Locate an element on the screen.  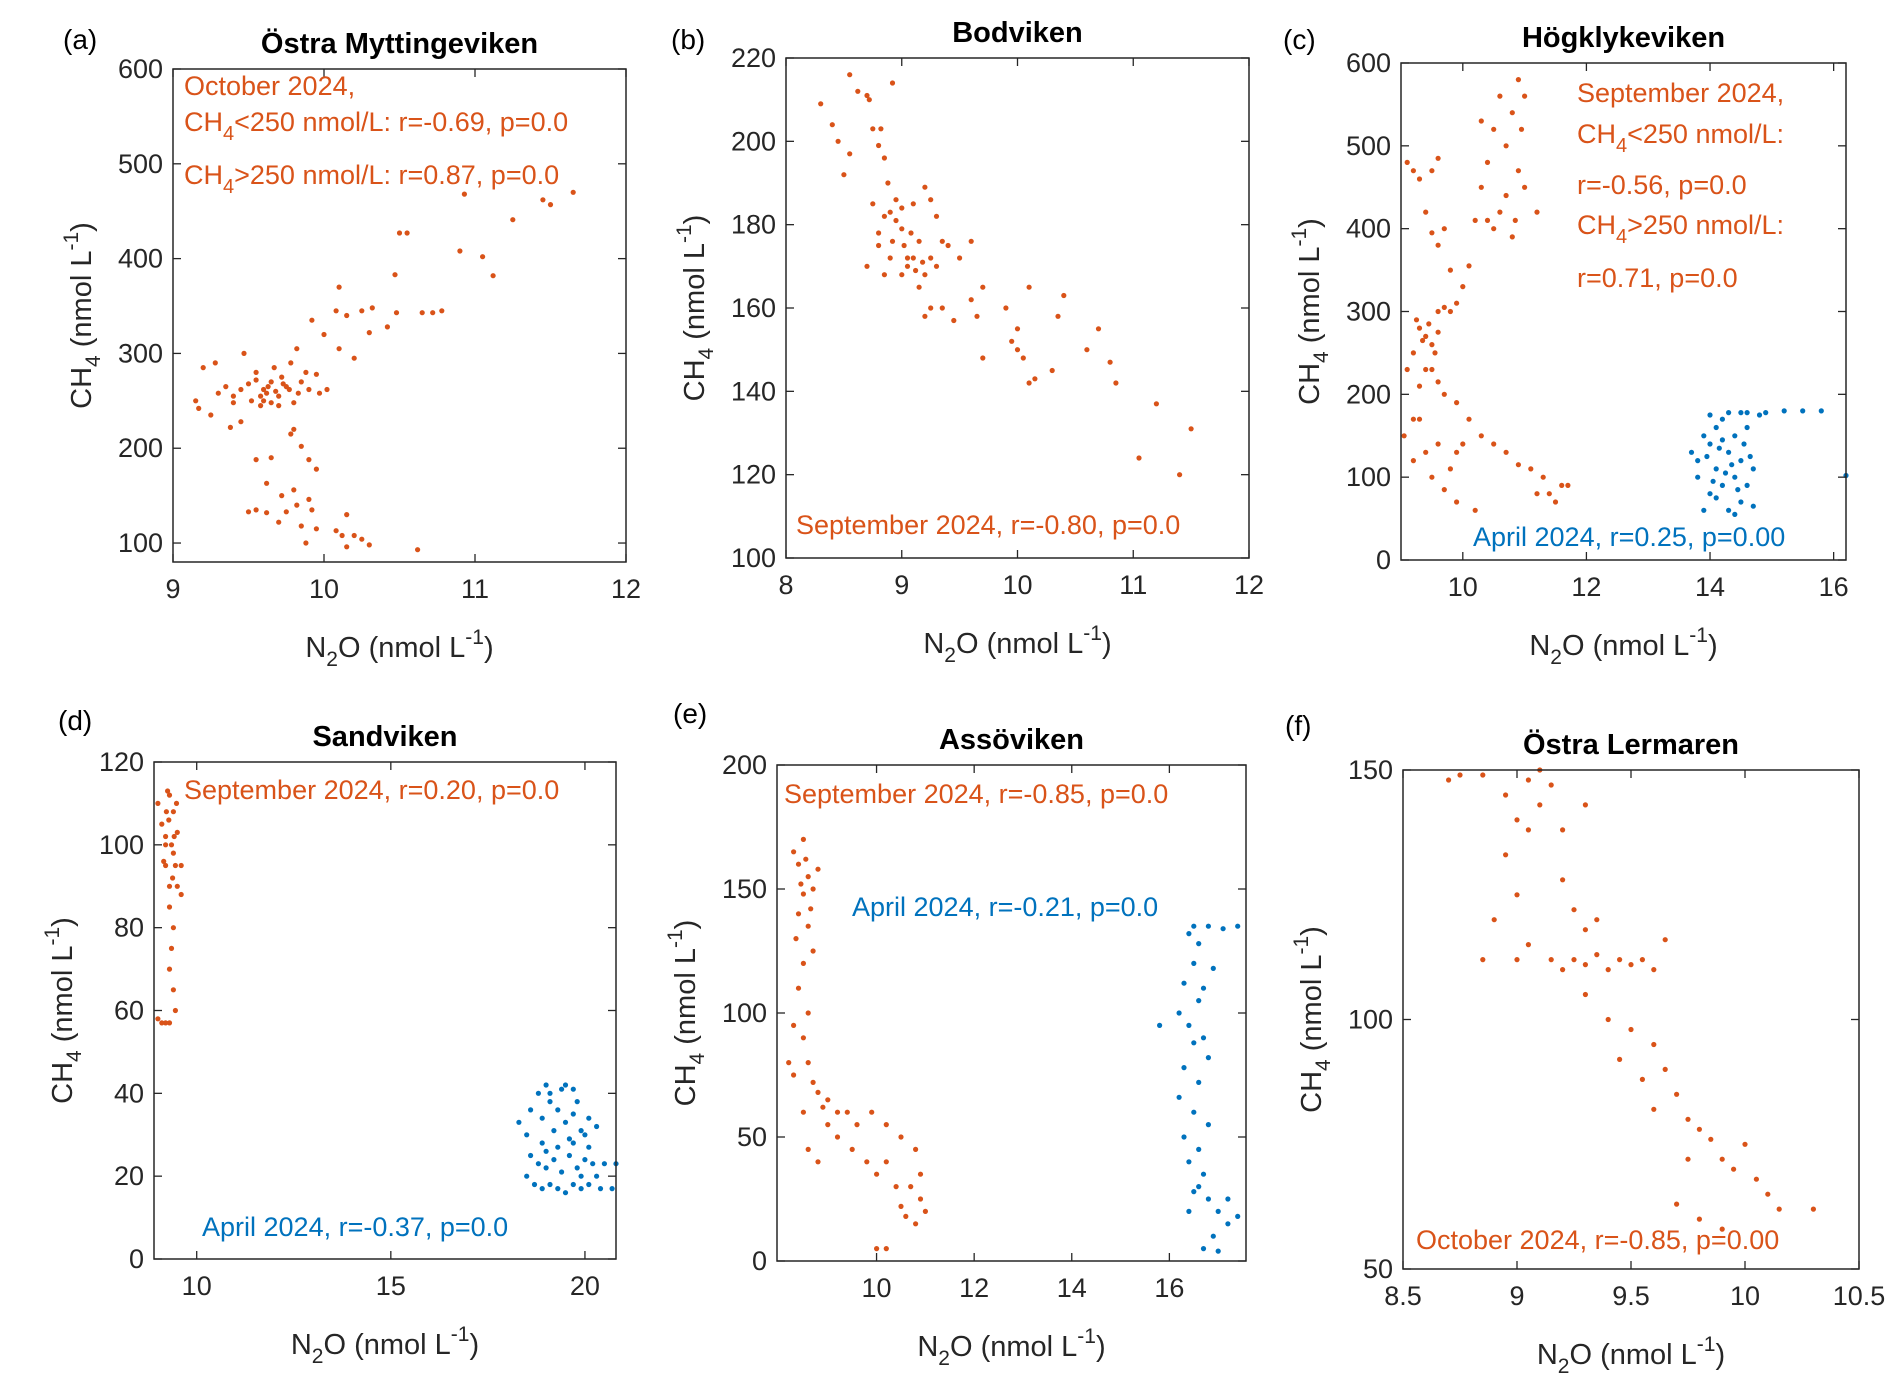
panel-title: Bodviken is located at coordinates (1017, 33).